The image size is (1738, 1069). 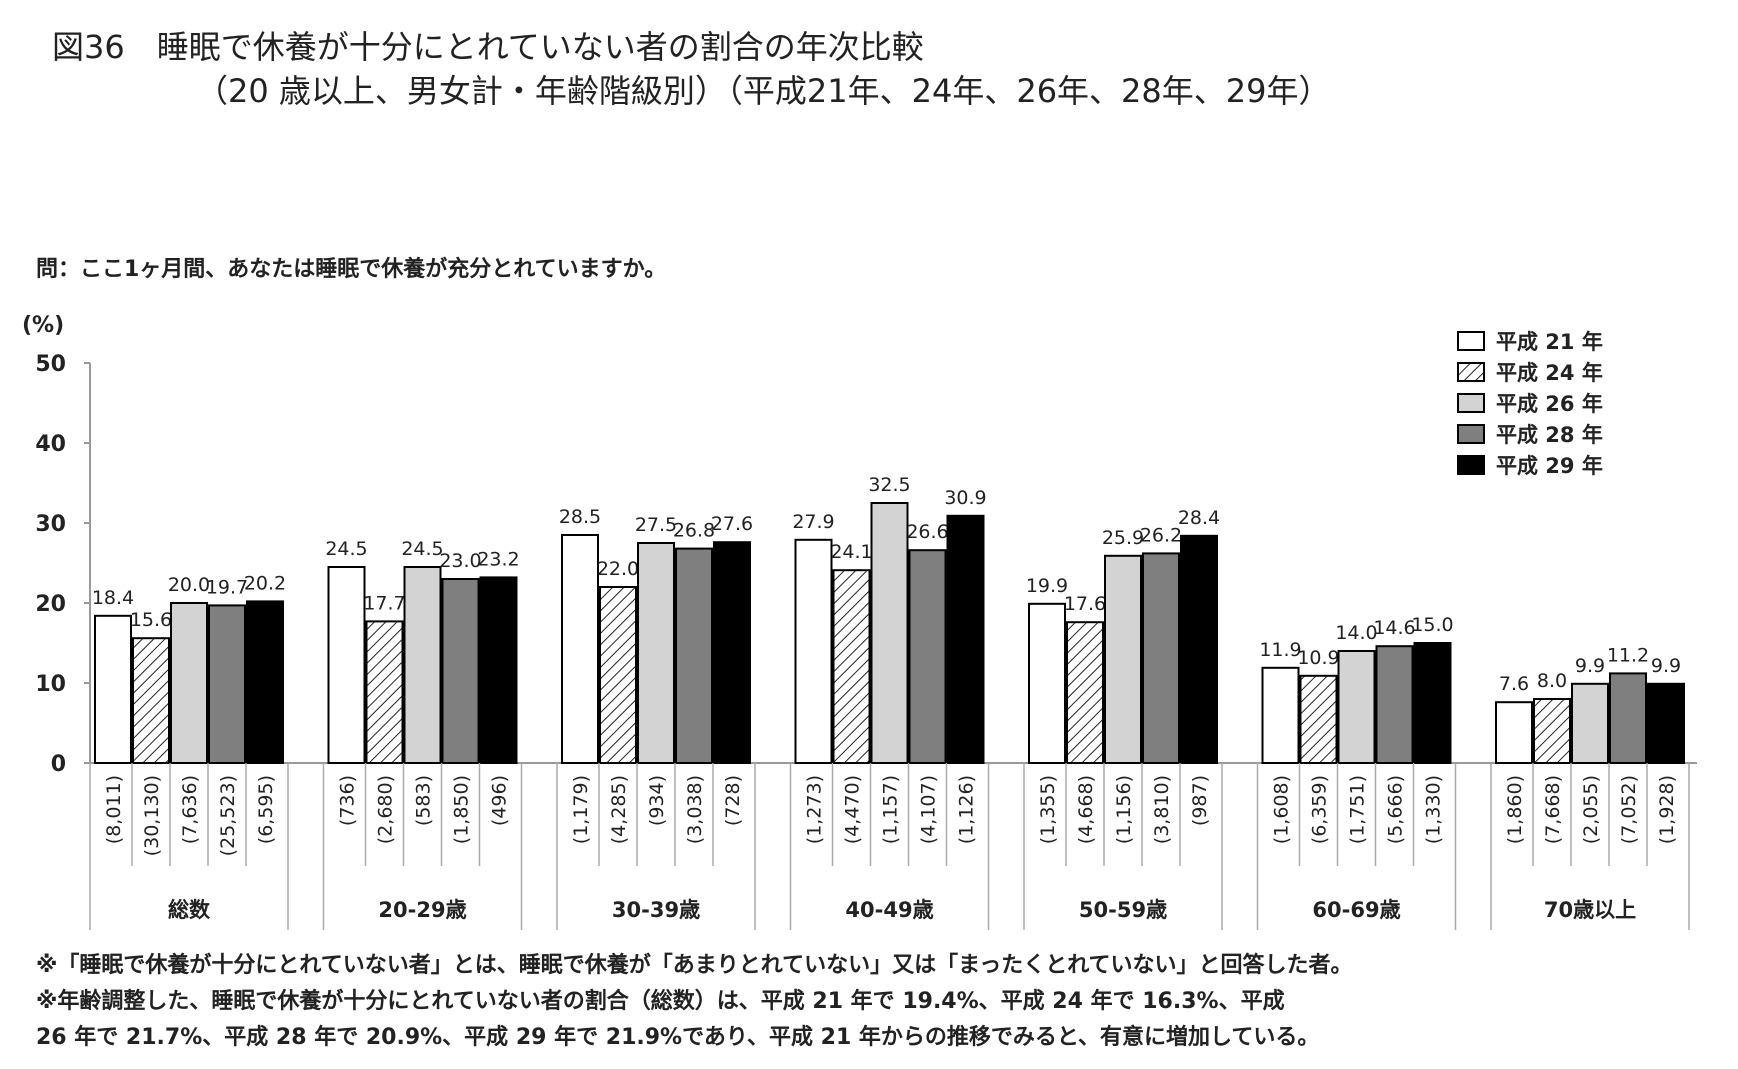 What do you see at coordinates (386, 809) in the screenshot?
I see `sample-size-label: (2,680)` at bounding box center [386, 809].